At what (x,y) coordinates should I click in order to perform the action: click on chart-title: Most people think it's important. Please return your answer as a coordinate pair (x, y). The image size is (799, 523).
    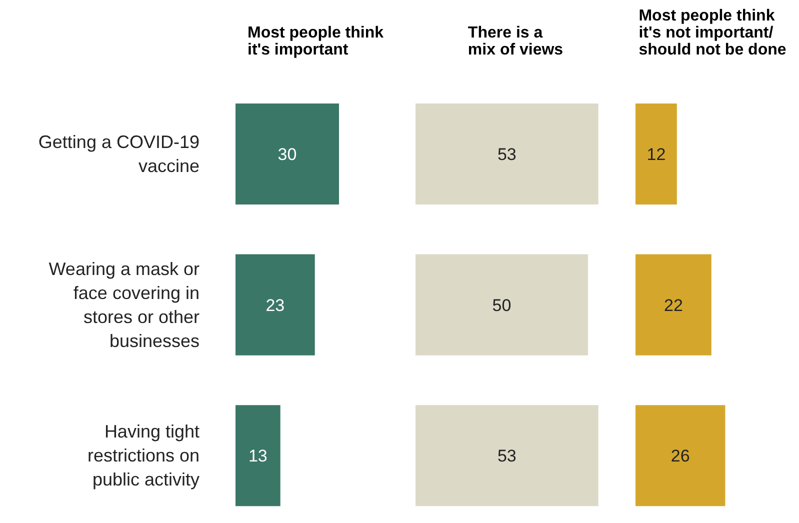
    Looking at the image, I should click on (316, 41).